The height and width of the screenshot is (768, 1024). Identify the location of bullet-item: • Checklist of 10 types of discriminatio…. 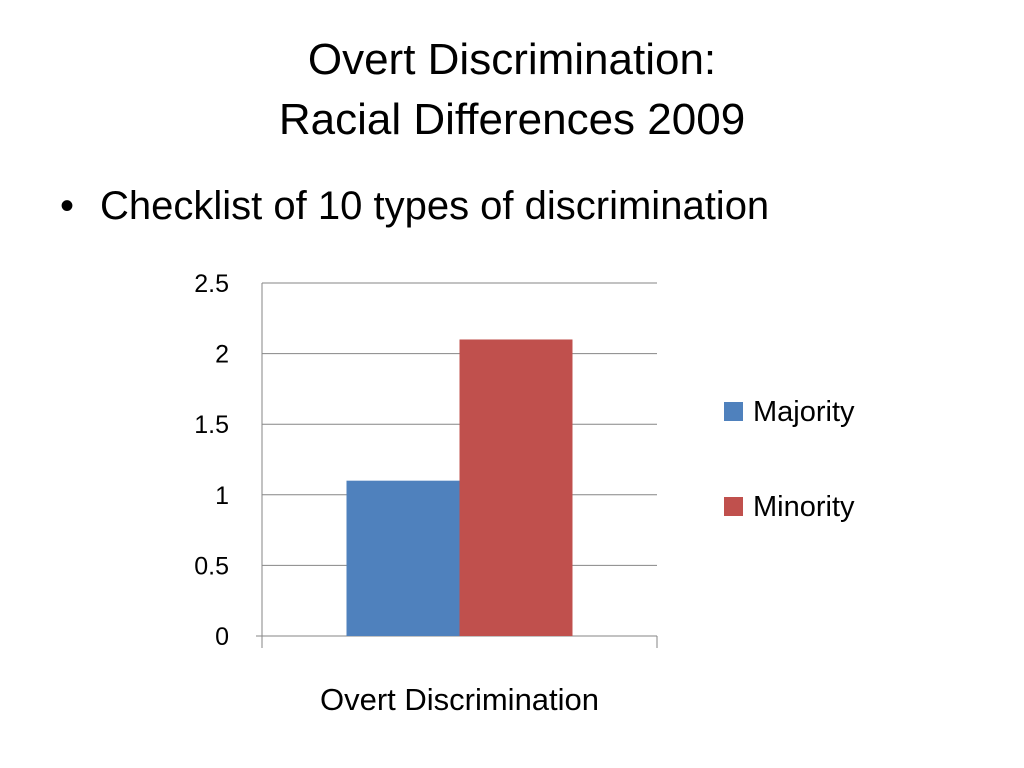
(414, 206).